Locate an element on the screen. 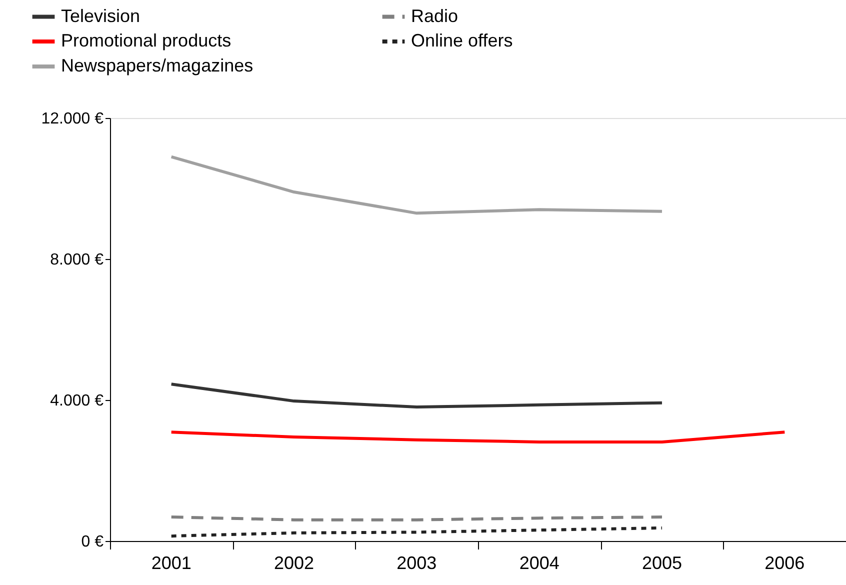 The height and width of the screenshot is (585, 846). x-tick-label: 2003 is located at coordinates (416, 563).